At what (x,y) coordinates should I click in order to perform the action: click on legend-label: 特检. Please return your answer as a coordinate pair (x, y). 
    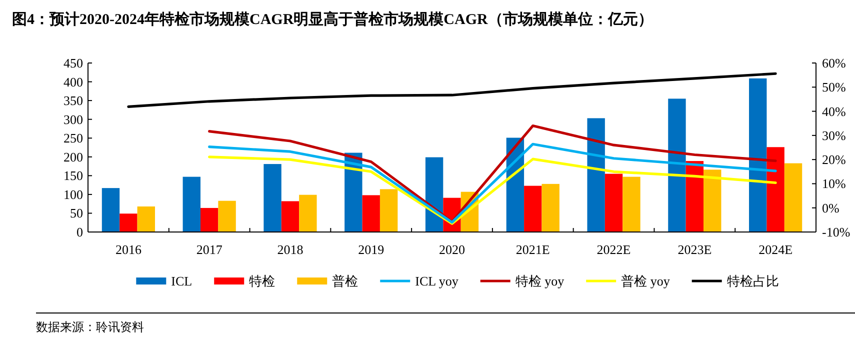
    Looking at the image, I should click on (262, 281).